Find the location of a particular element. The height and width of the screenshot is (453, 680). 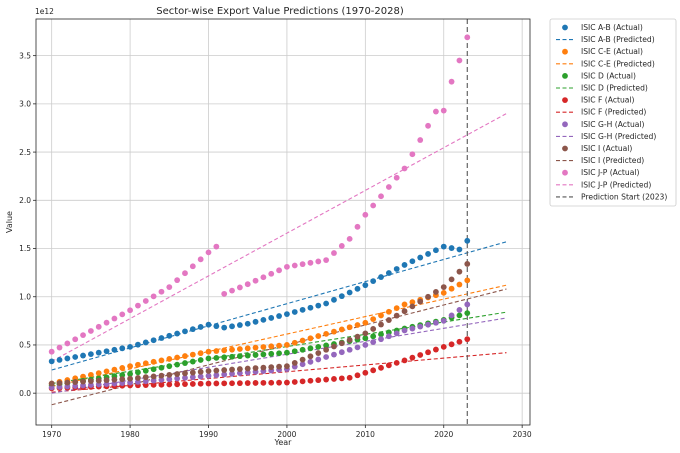

x-axis-ticks: 1970 1980 1990 2000 2010 2020 2030 is located at coordinates (287, 432).